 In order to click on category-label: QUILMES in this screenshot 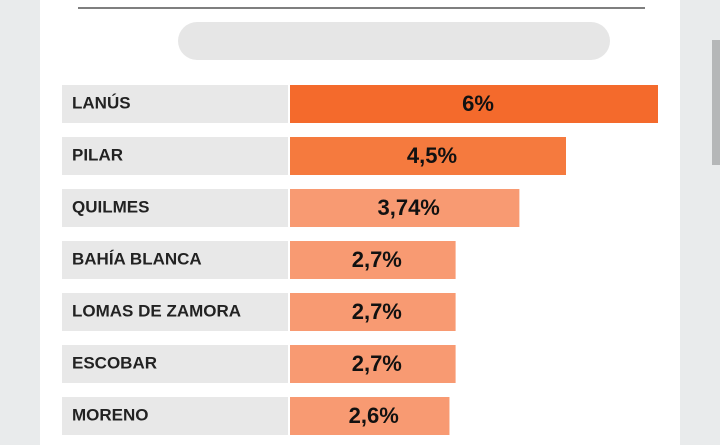, I will do `click(110, 206)`.